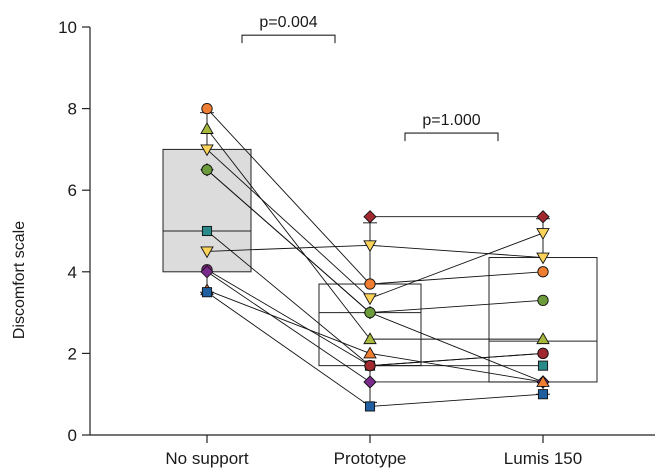  What do you see at coordinates (288, 22) in the screenshot?
I see `p-value-label: p=0.004` at bounding box center [288, 22].